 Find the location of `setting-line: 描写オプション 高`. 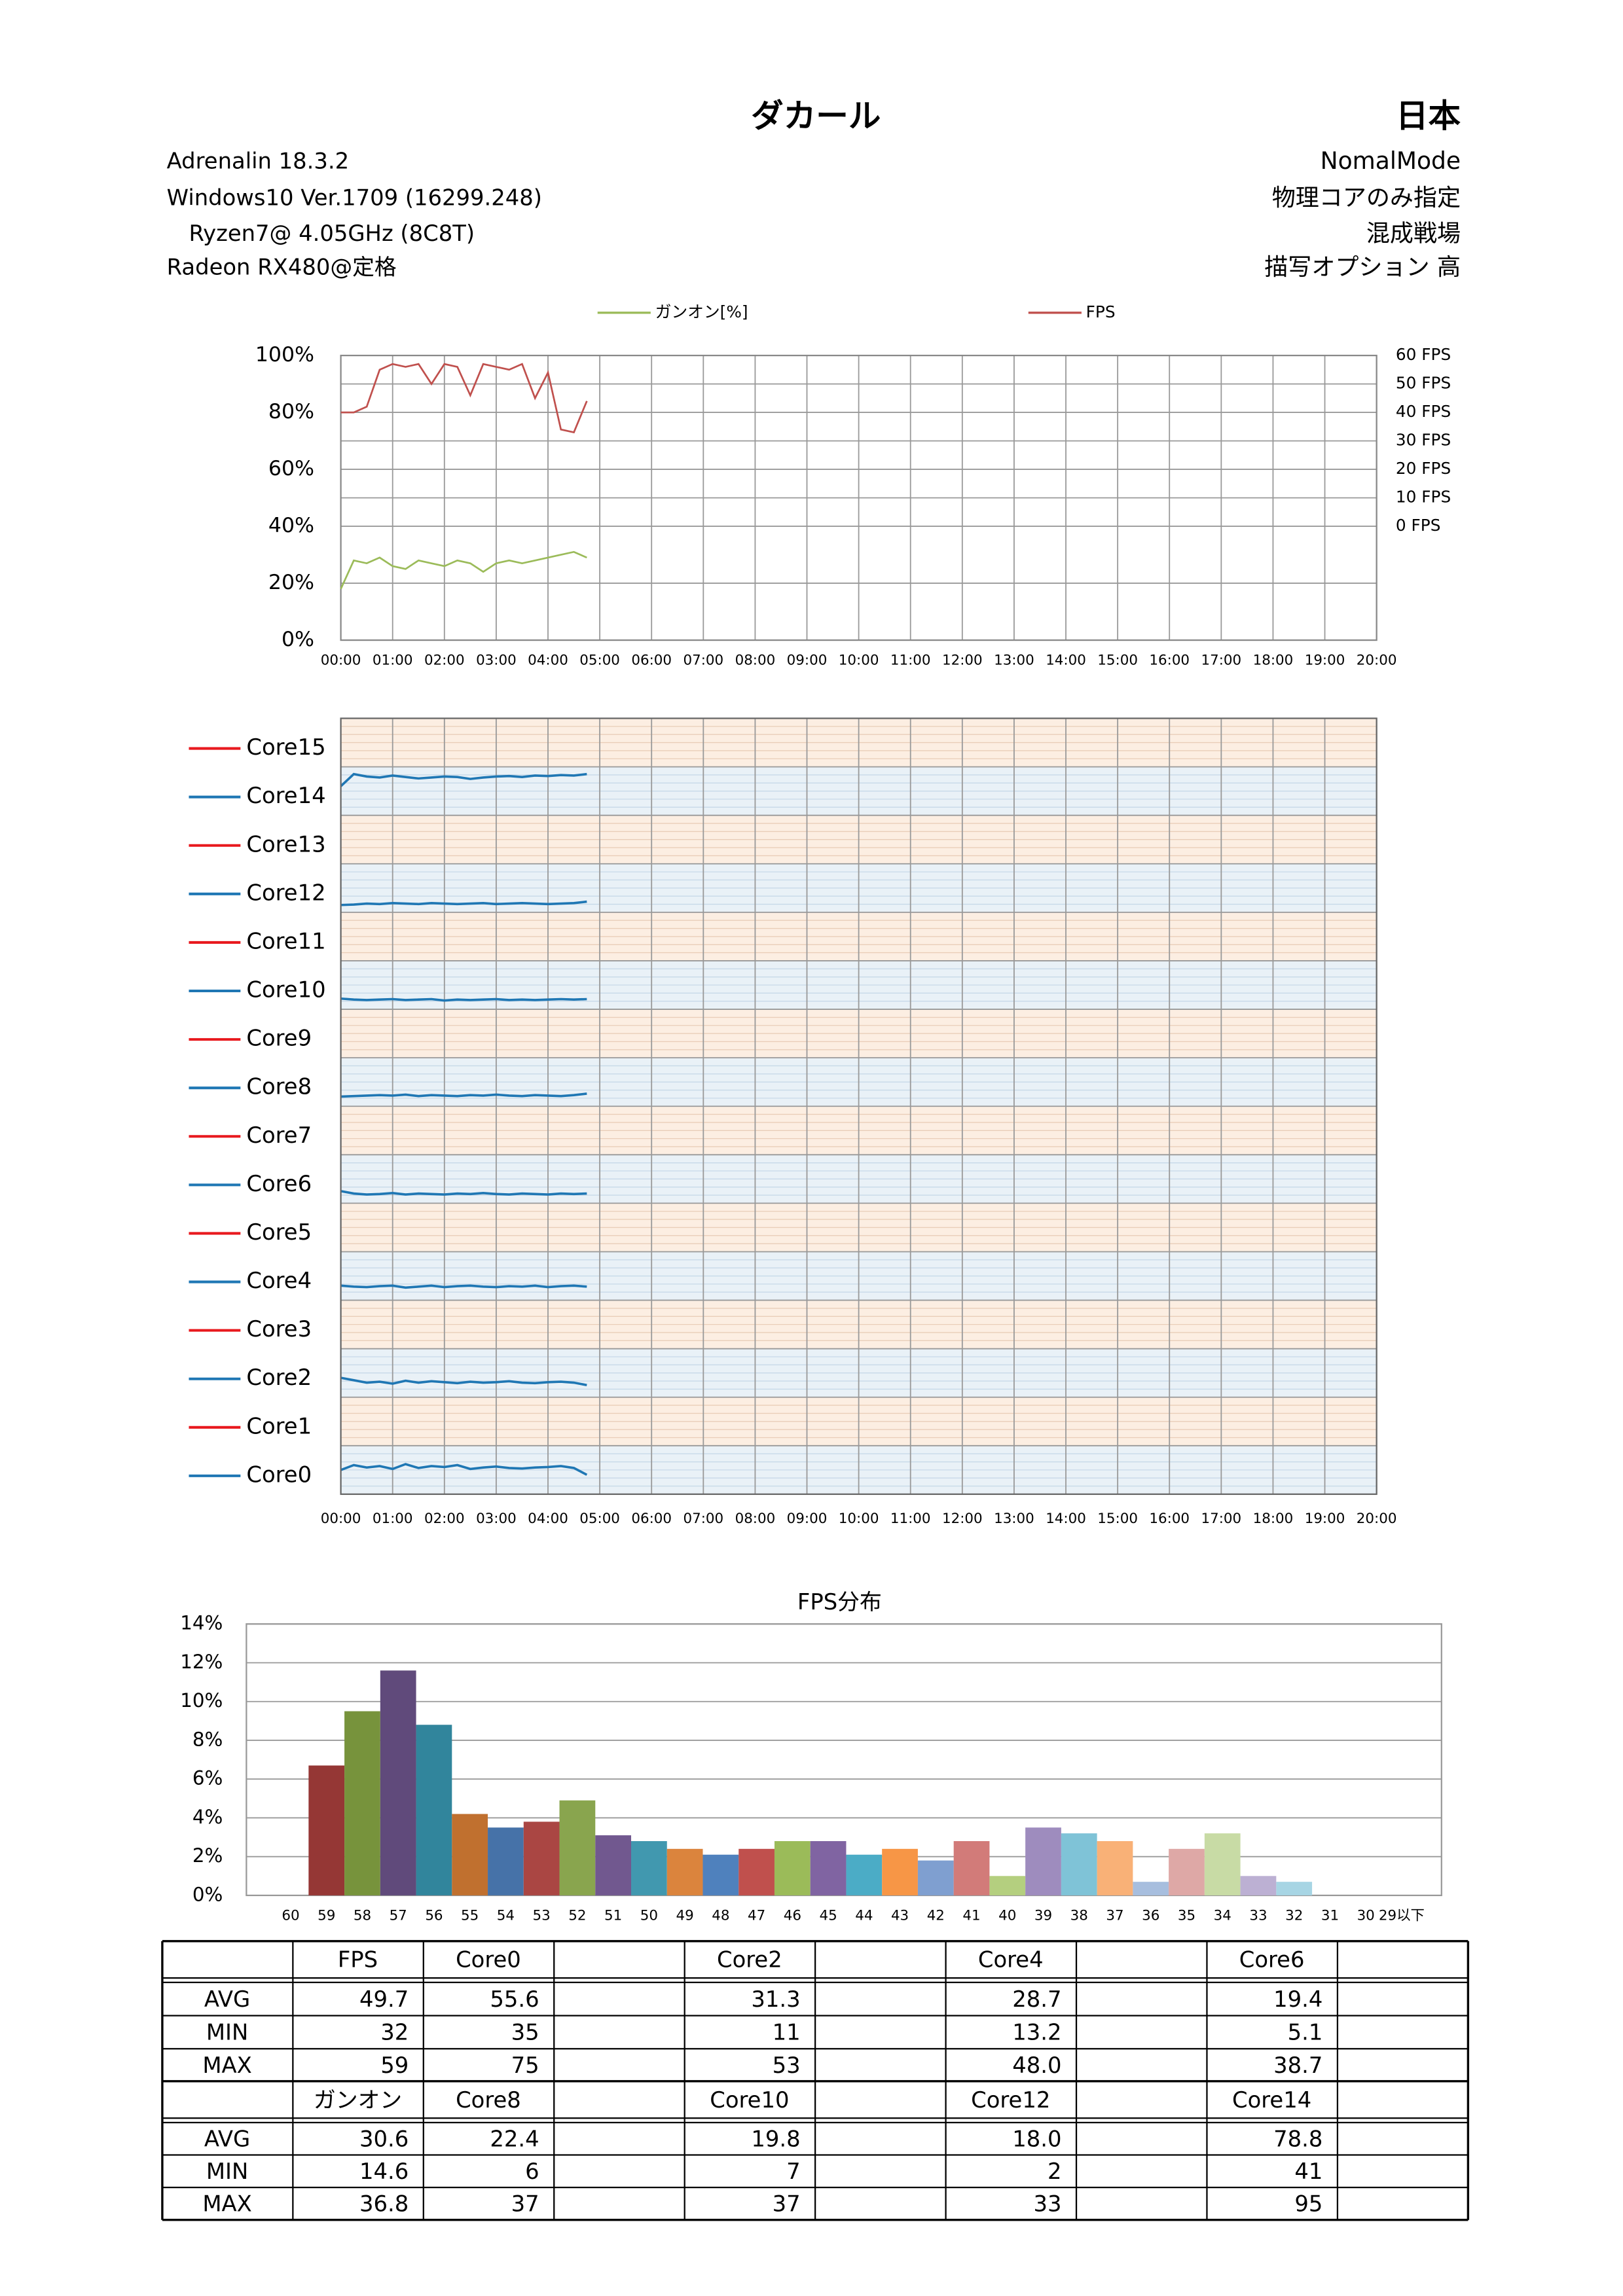

setting-line: 描写オプション 高 is located at coordinates (1362, 267).